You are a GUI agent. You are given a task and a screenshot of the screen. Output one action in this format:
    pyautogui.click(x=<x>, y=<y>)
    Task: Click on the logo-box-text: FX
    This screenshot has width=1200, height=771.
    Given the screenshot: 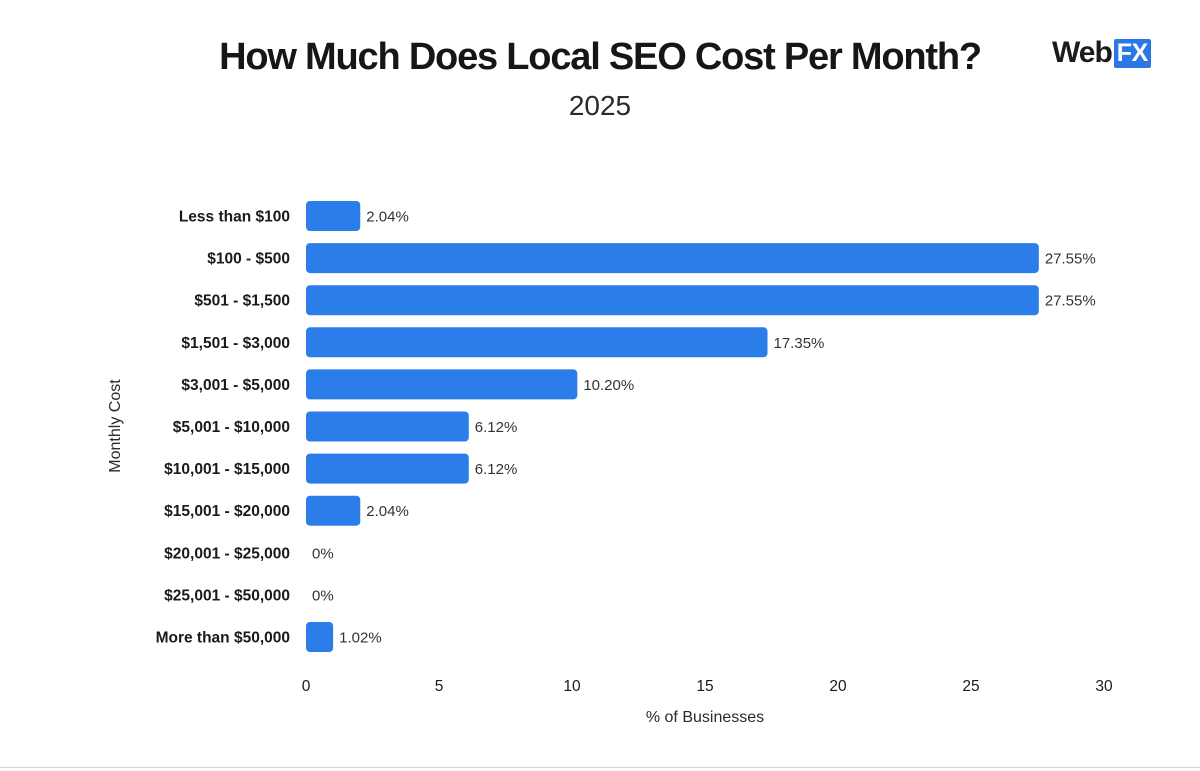 What is the action you would take?
    pyautogui.click(x=1132, y=53)
    